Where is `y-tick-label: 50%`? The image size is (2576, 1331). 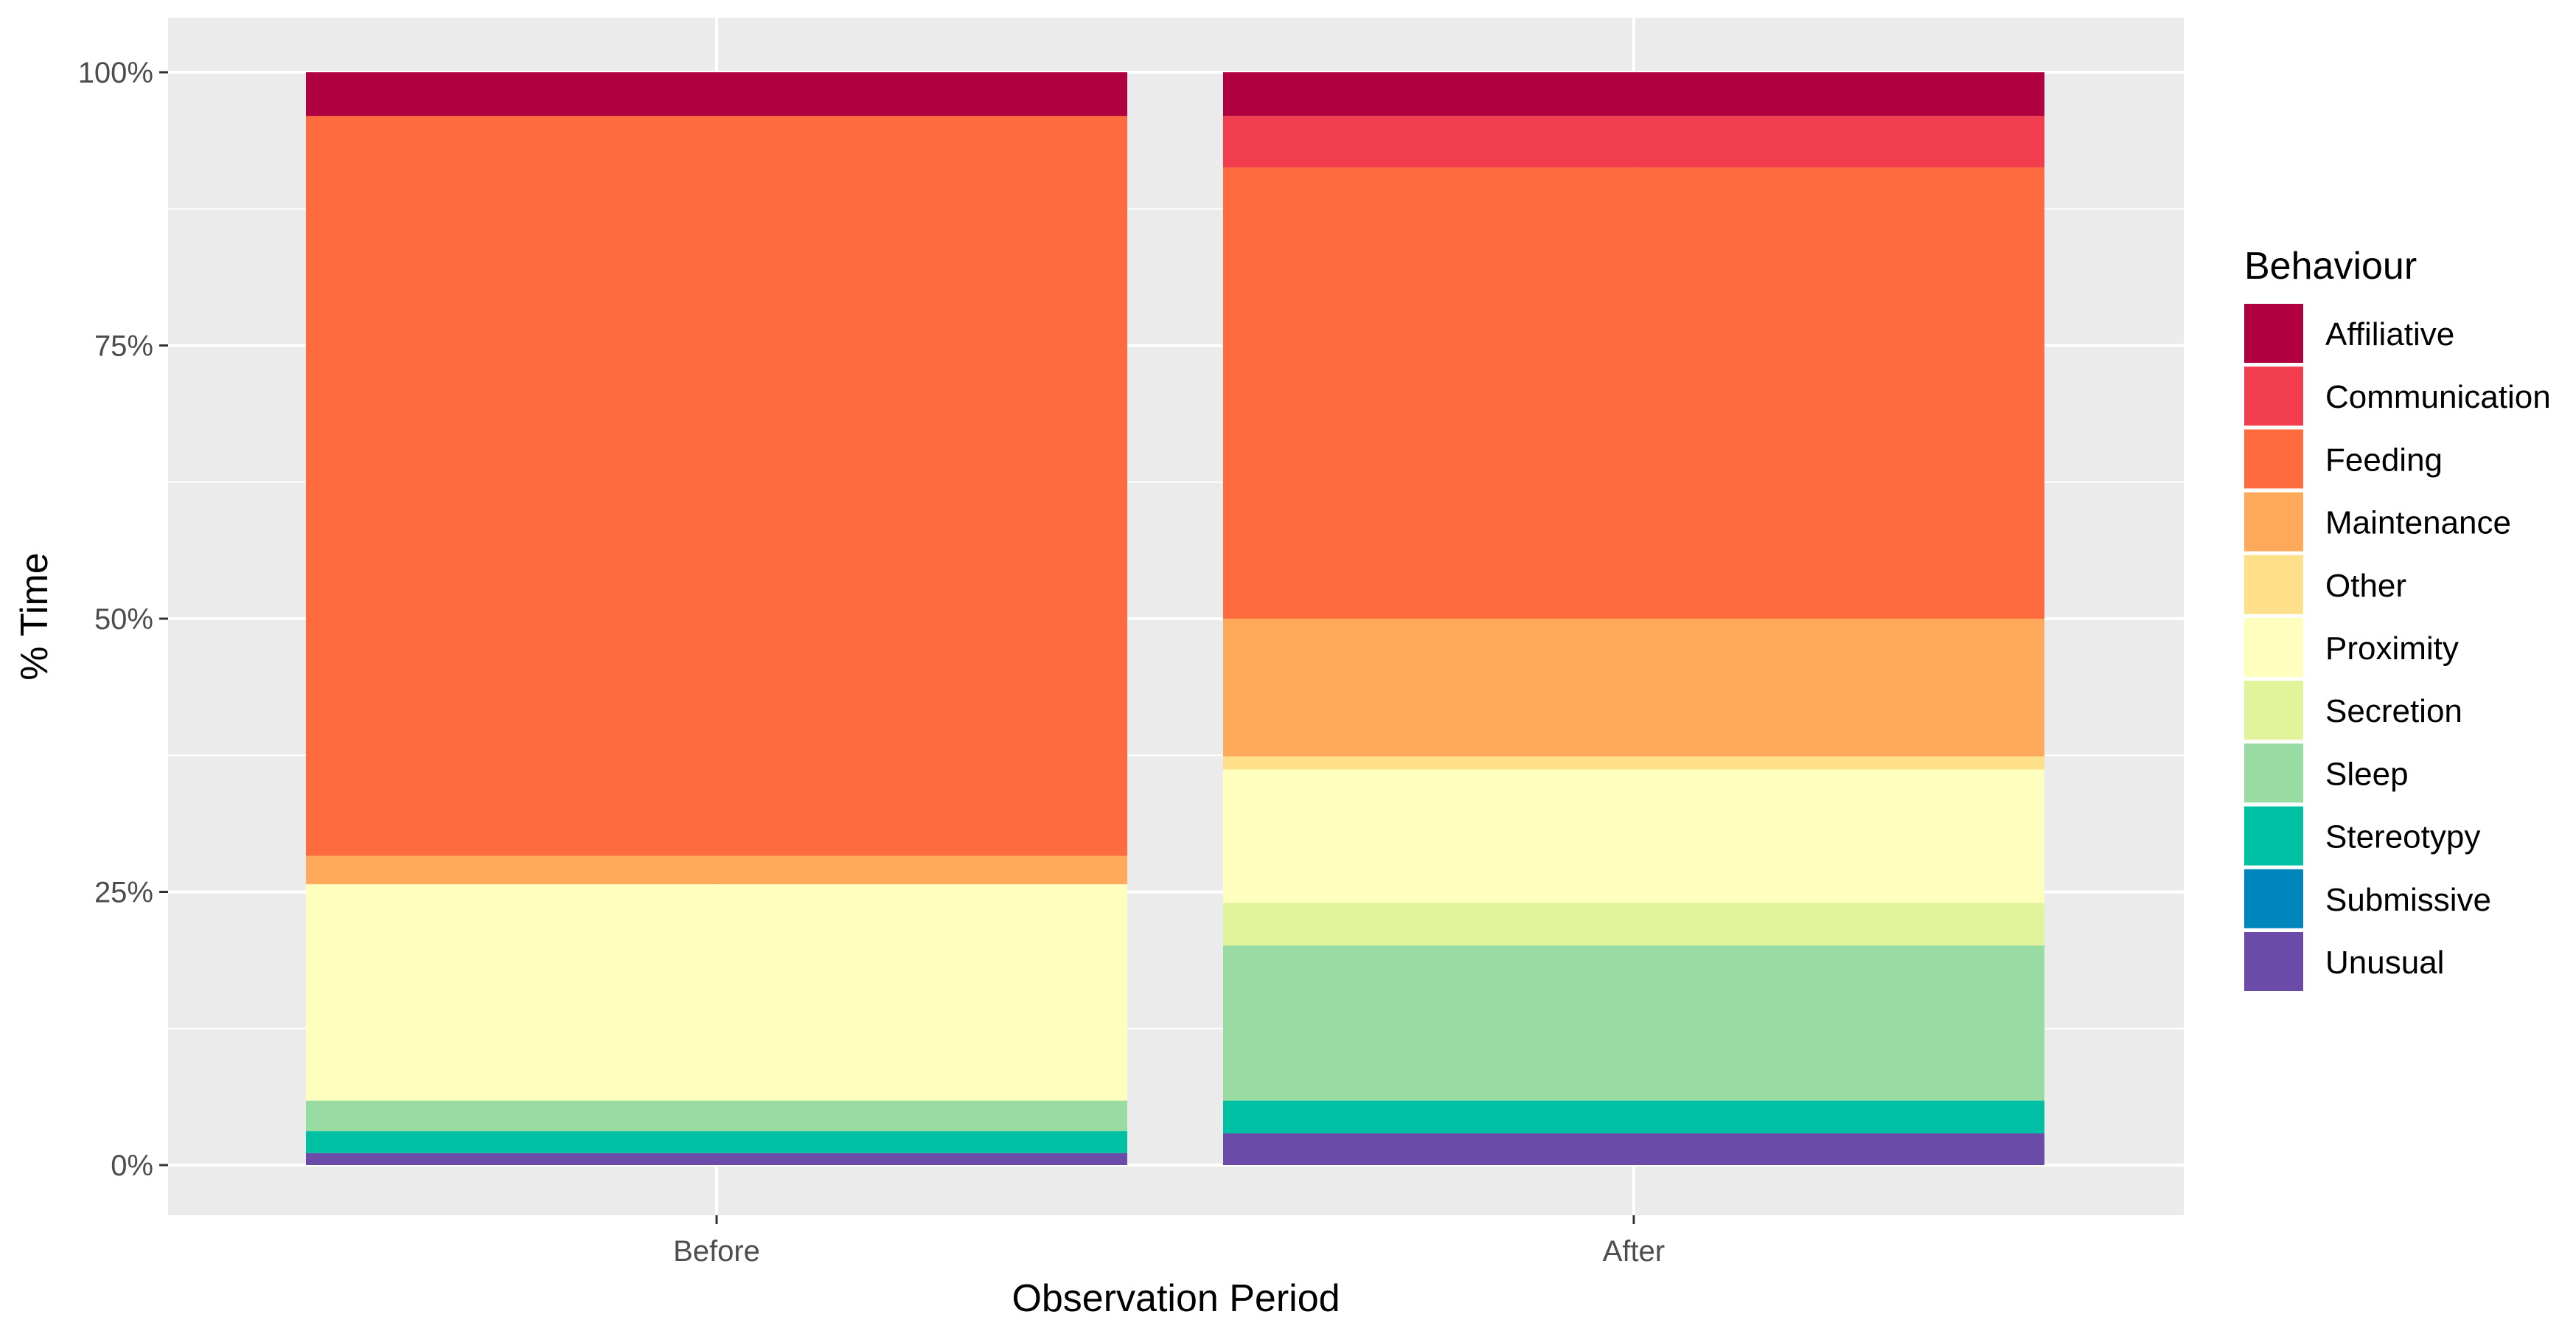 y-tick-label: 50% is located at coordinates (123, 620).